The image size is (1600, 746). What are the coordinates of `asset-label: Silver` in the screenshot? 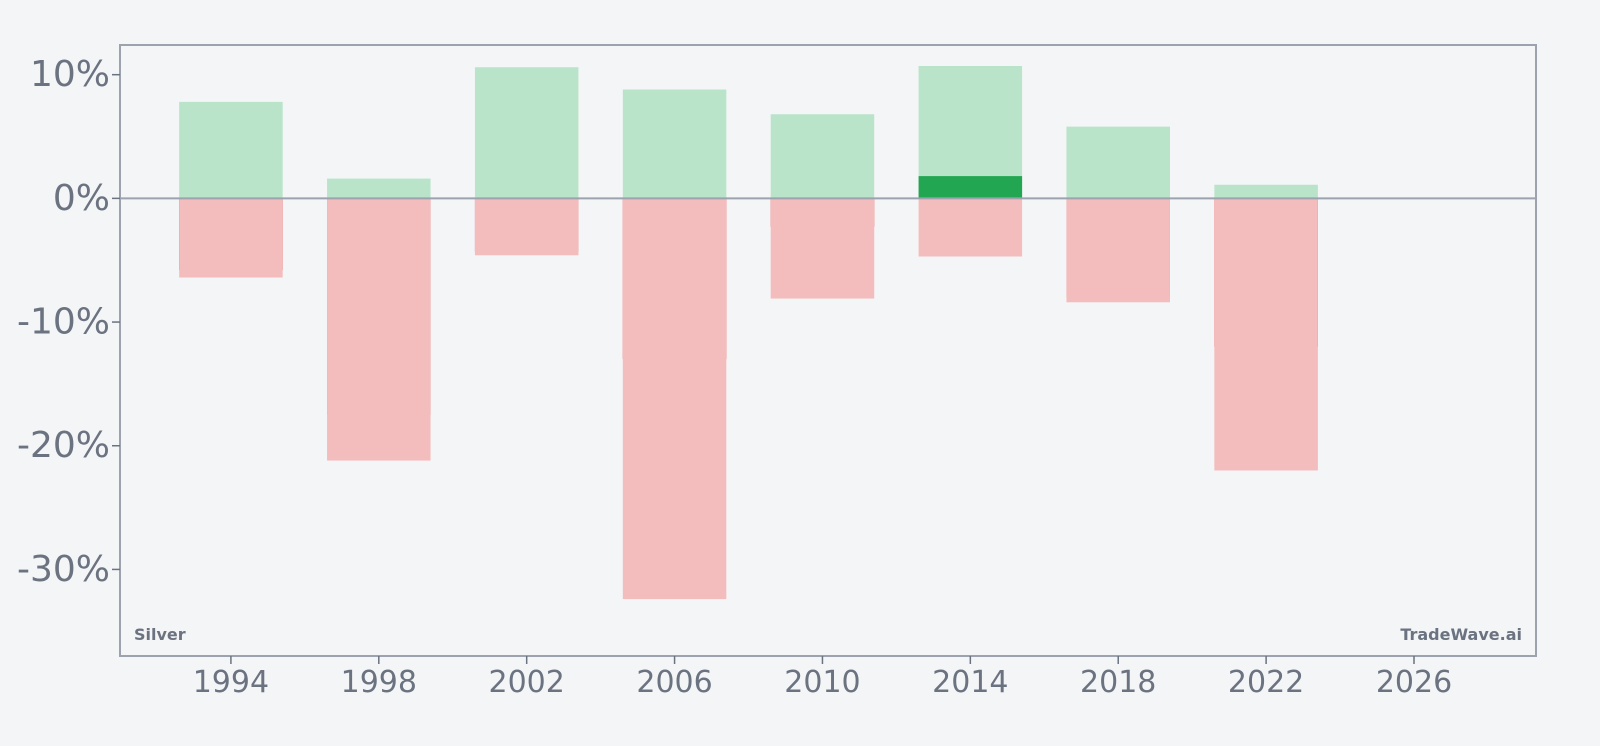 It's located at (160, 634).